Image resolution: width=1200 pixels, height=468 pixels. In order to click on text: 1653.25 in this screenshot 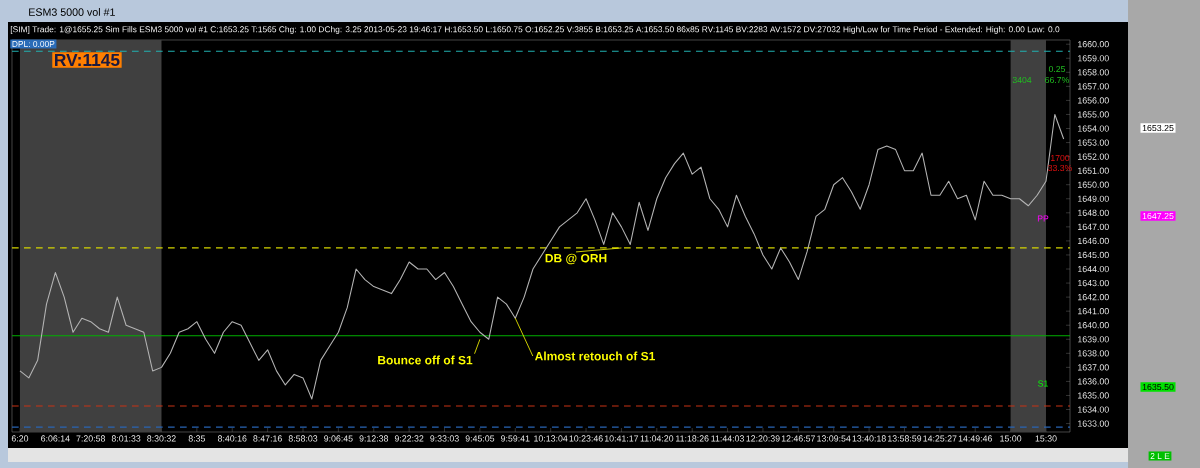, I will do `click(1158, 128)`.